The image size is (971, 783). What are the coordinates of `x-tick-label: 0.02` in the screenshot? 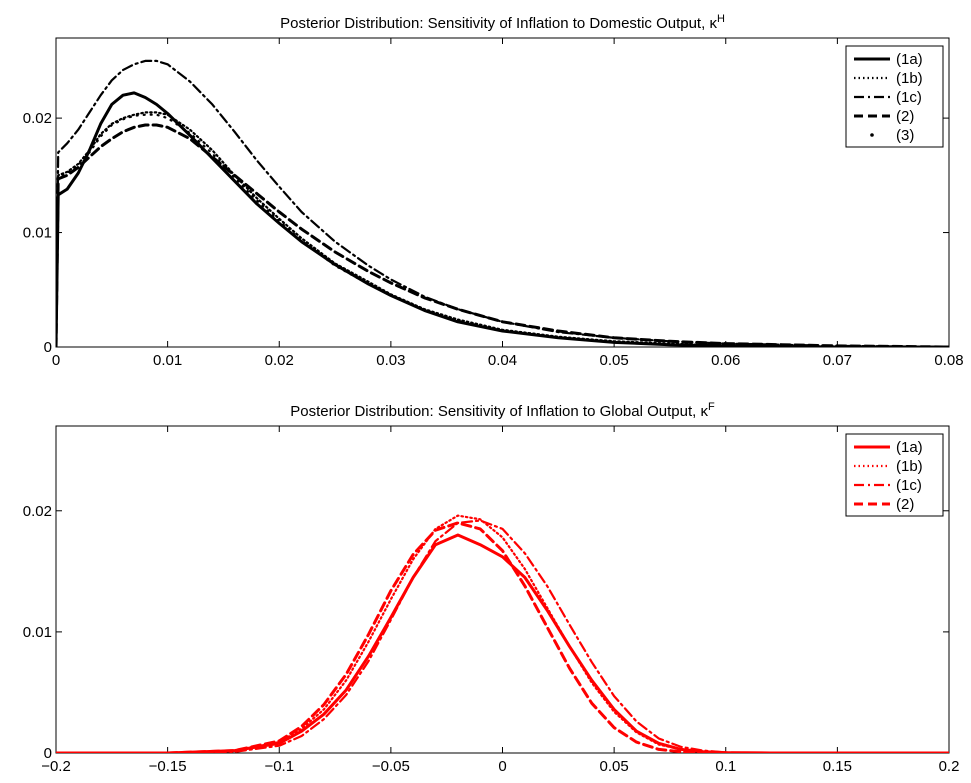 It's located at (279, 360).